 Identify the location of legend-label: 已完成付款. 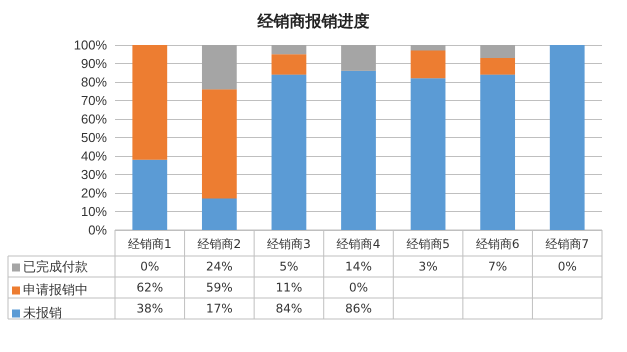
(55, 267).